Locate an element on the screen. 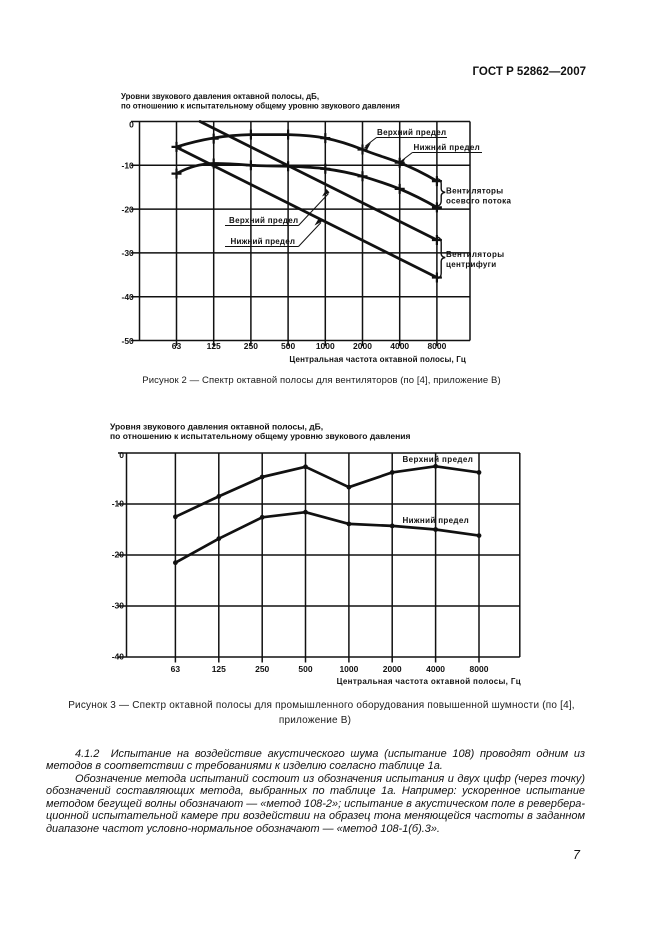  svg-text: осевого потока is located at coordinates (478, 201).